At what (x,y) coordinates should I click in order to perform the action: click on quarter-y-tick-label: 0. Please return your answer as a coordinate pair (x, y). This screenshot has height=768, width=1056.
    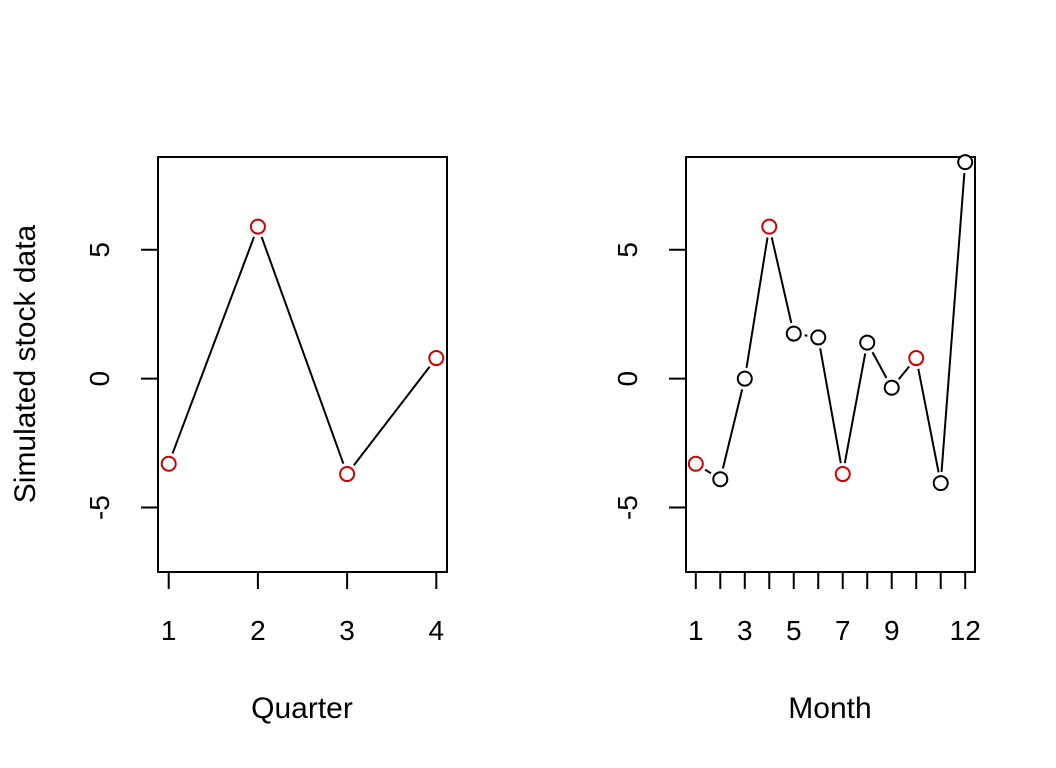
    Looking at the image, I should click on (99, 379).